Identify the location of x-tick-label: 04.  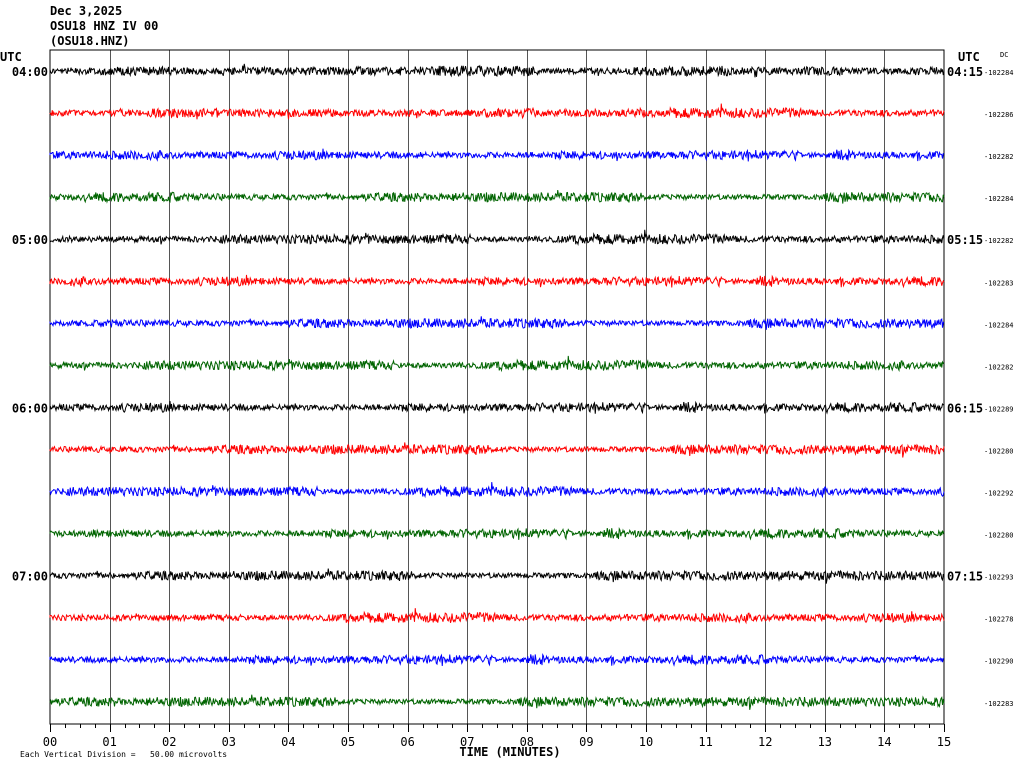
(288, 742).